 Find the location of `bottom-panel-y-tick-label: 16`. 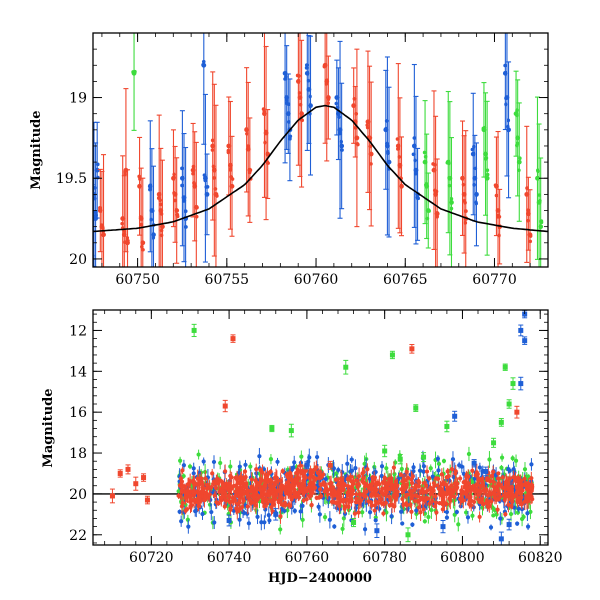

bottom-panel-y-tick-label: 16 is located at coordinates (78, 413).